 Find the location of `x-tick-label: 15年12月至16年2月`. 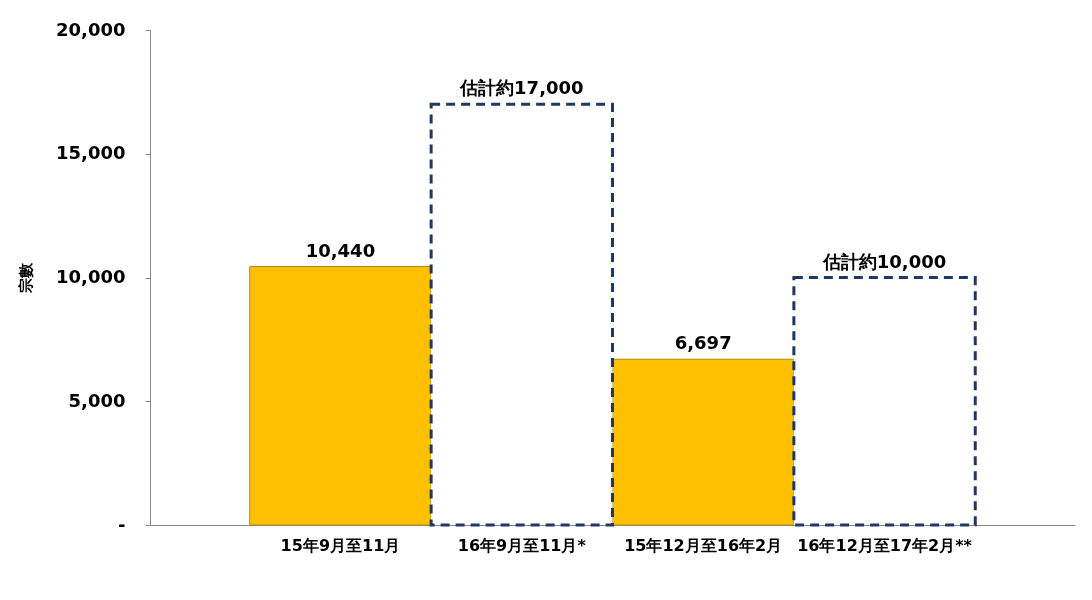

x-tick-label: 15年12月至16年2月 is located at coordinates (703, 545).